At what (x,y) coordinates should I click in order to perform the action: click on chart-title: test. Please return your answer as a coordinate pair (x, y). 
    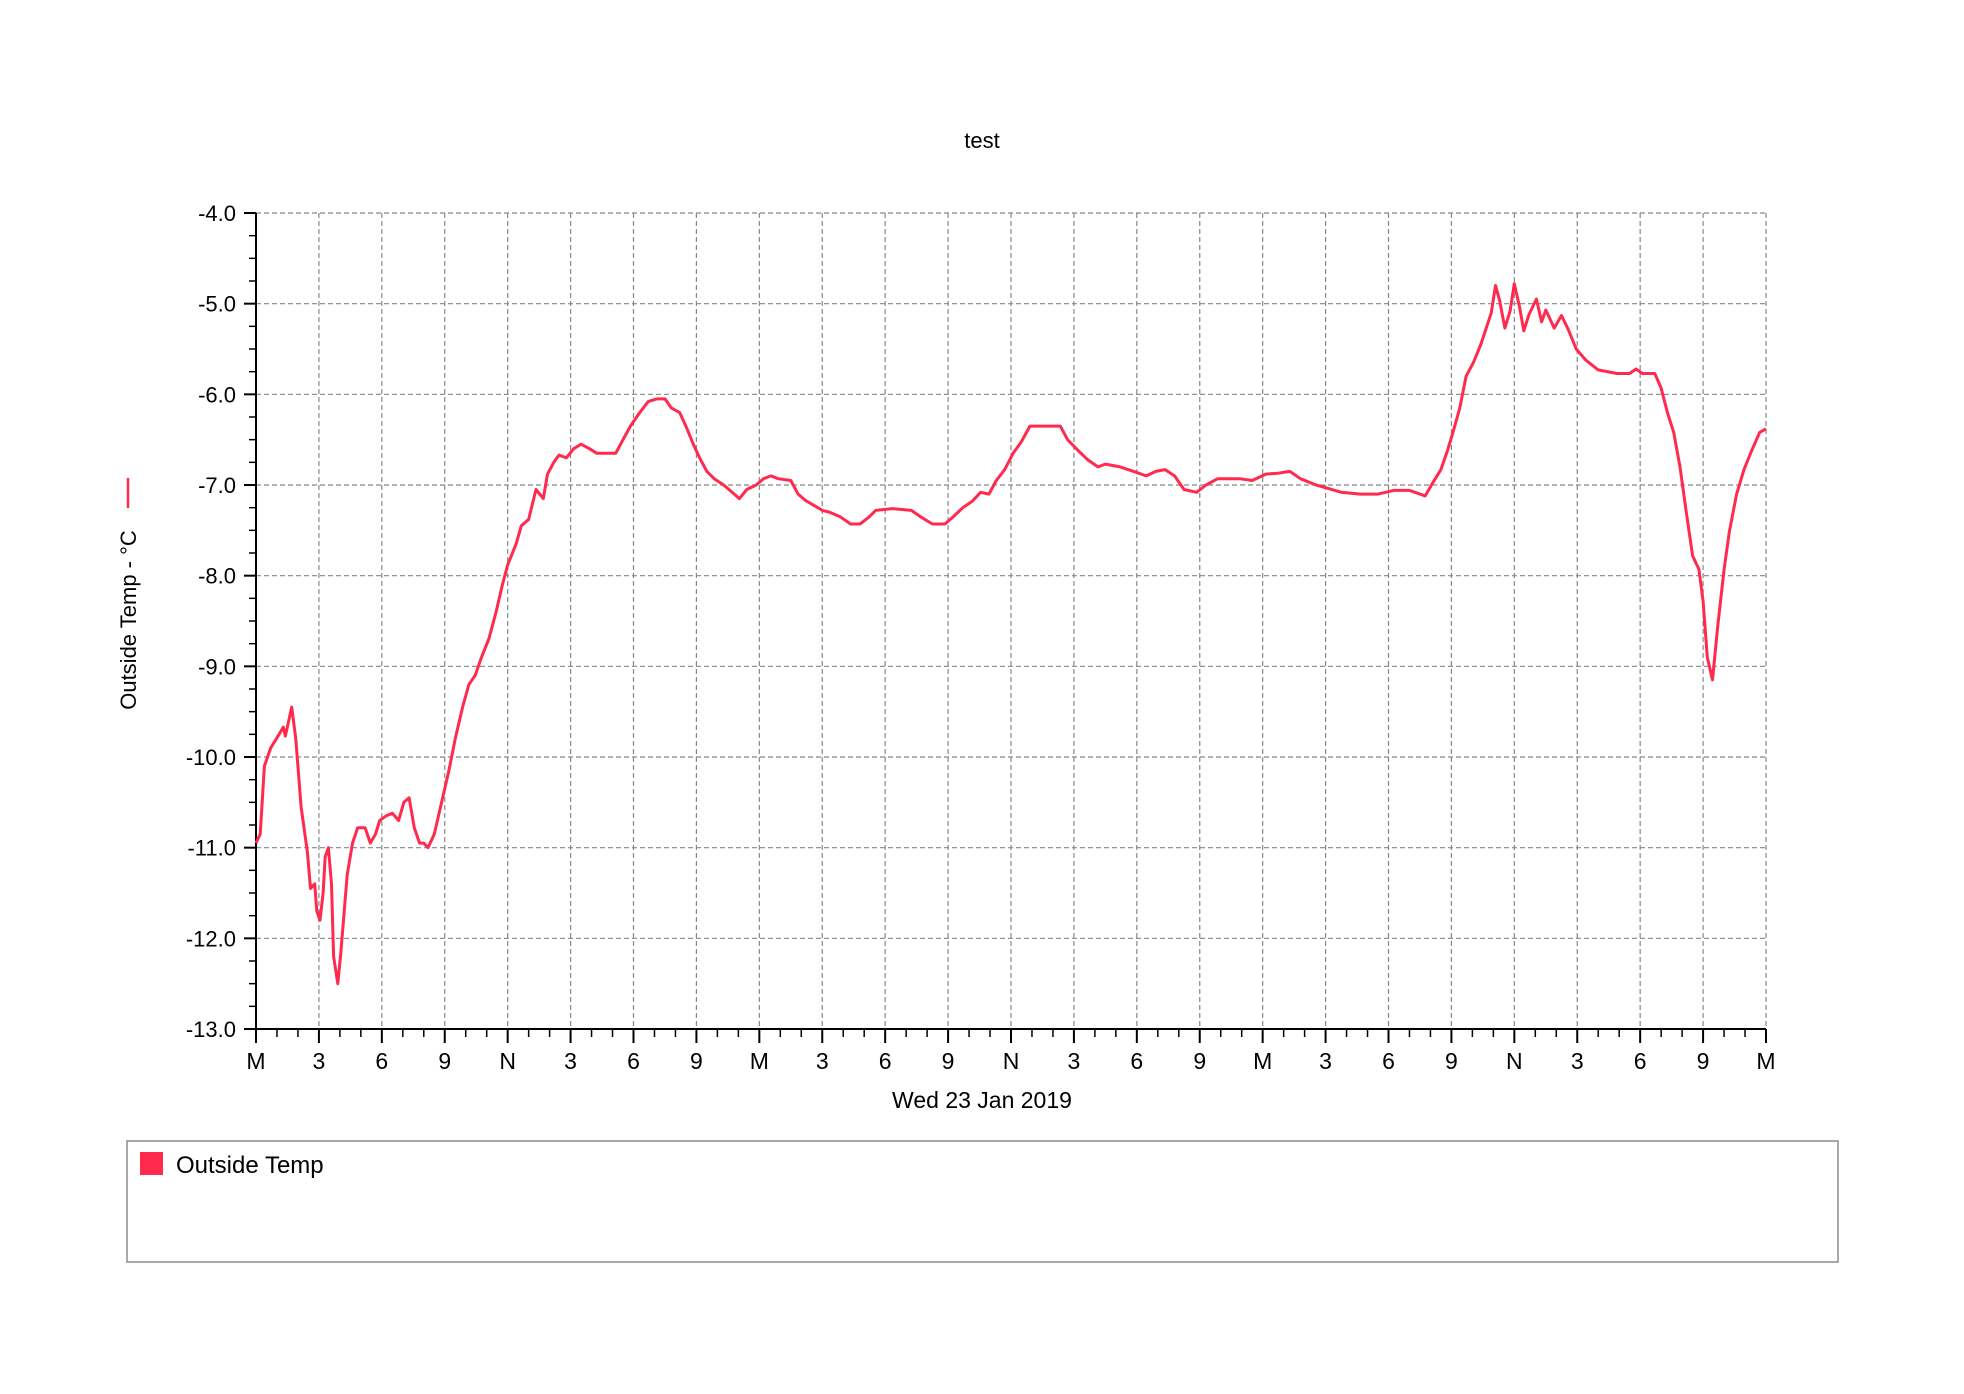
    Looking at the image, I should click on (981, 140).